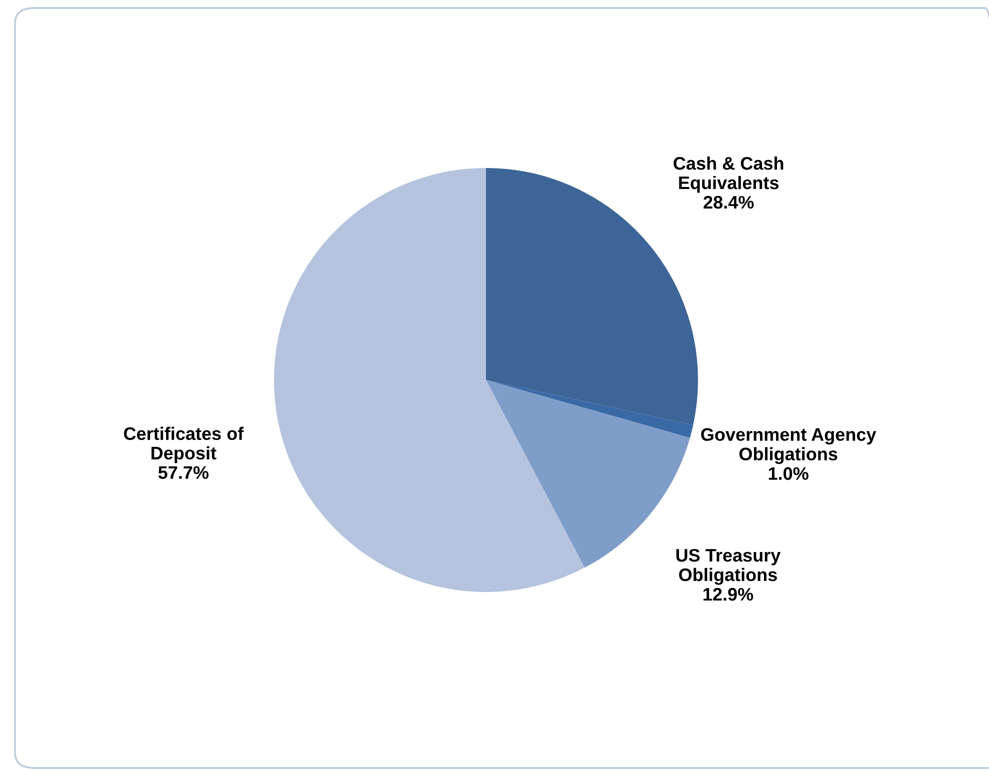 The height and width of the screenshot is (773, 989). I want to click on pie-slice, so click(590, 409).